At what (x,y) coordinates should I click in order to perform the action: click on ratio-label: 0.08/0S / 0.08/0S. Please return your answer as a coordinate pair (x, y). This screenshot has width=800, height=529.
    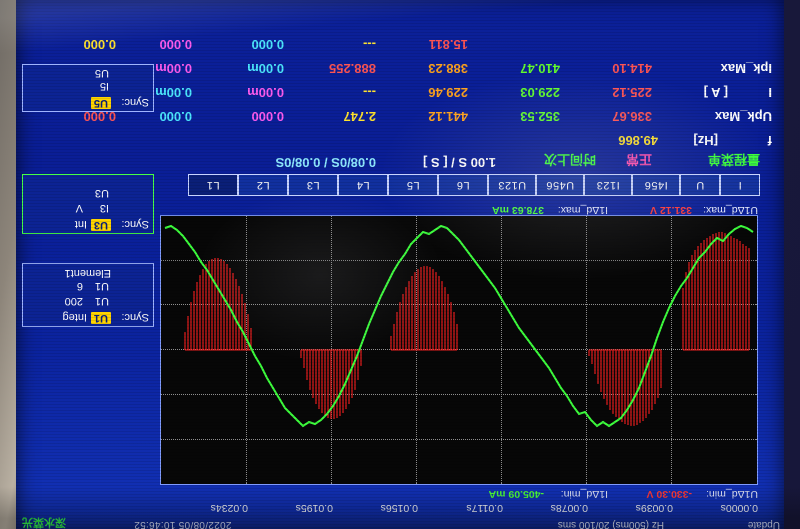
    Looking at the image, I should click on (325, 162).